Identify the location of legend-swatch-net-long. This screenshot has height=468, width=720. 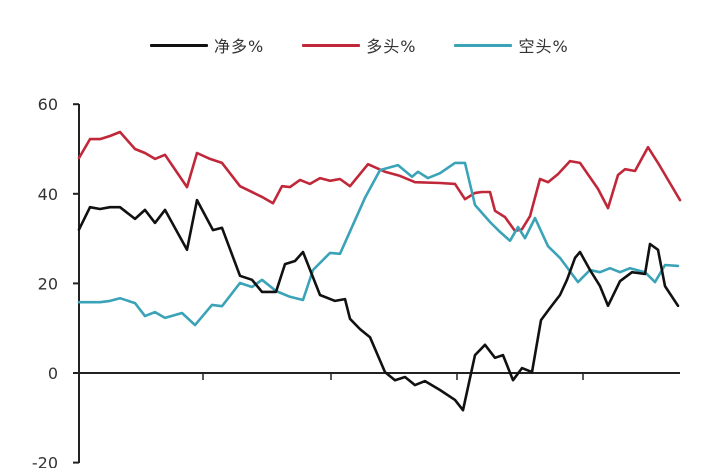
(179, 45).